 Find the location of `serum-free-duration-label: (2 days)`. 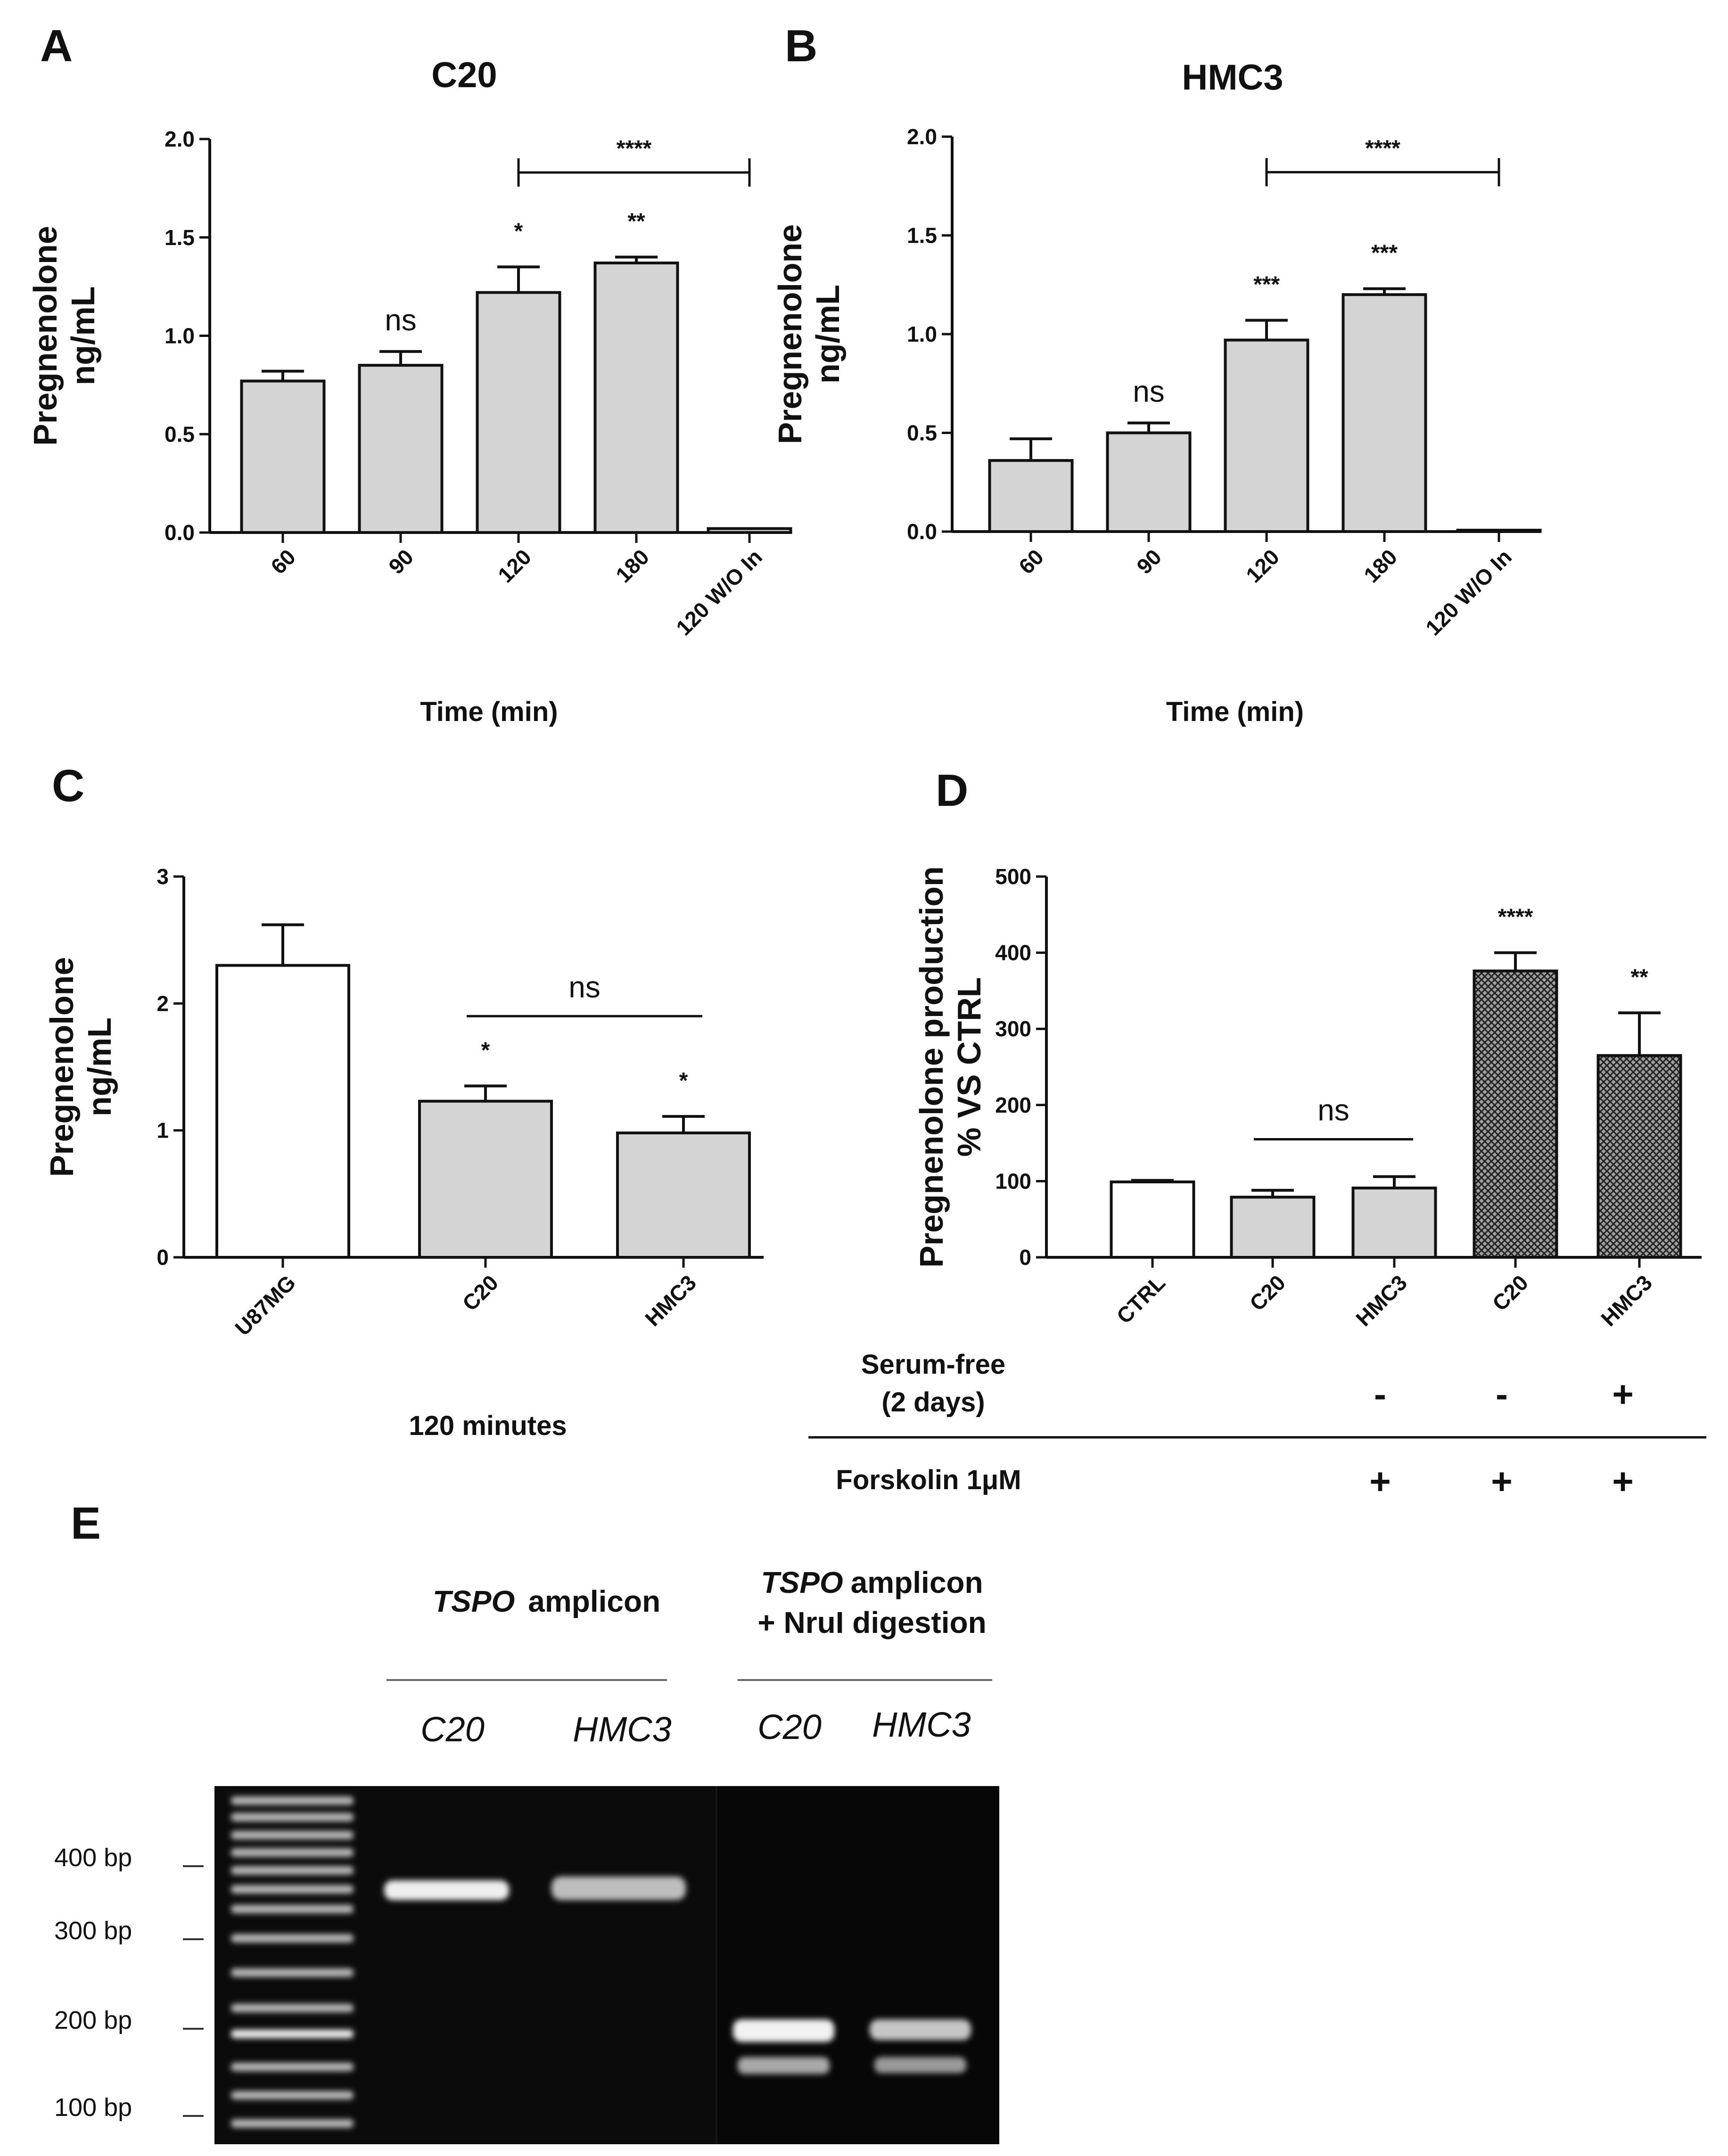

serum-free-duration-label: (2 days) is located at coordinates (933, 1402).